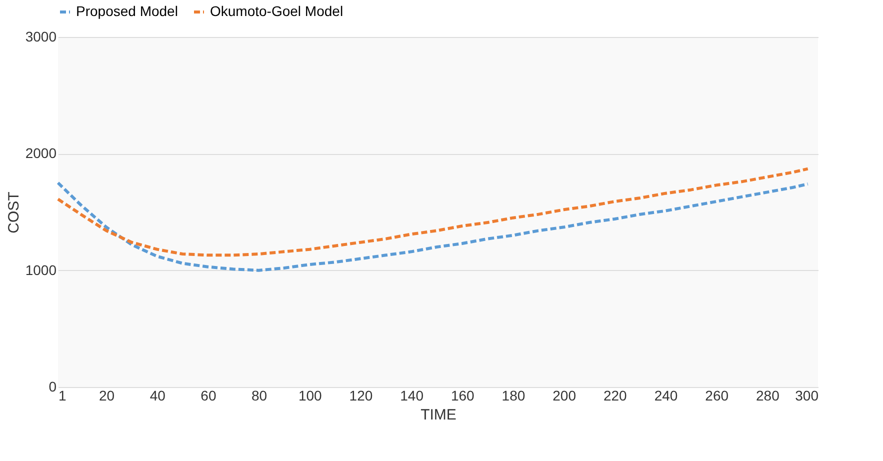  What do you see at coordinates (807, 396) in the screenshot?
I see `x-tick-label: 300` at bounding box center [807, 396].